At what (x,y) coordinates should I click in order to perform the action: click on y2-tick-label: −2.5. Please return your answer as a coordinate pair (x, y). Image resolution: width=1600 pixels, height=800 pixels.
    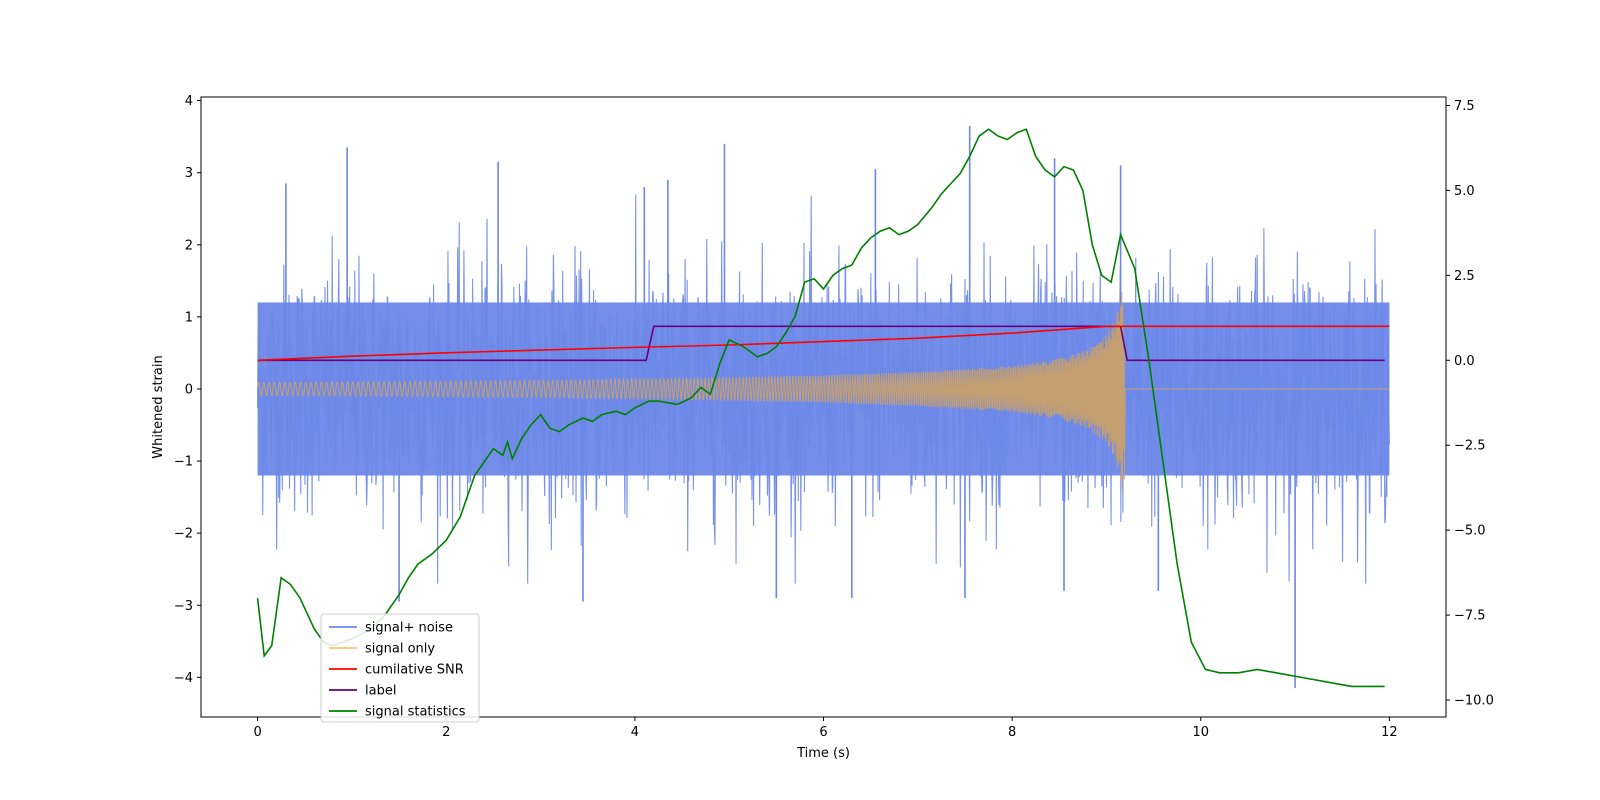
    Looking at the image, I should click on (1470, 446).